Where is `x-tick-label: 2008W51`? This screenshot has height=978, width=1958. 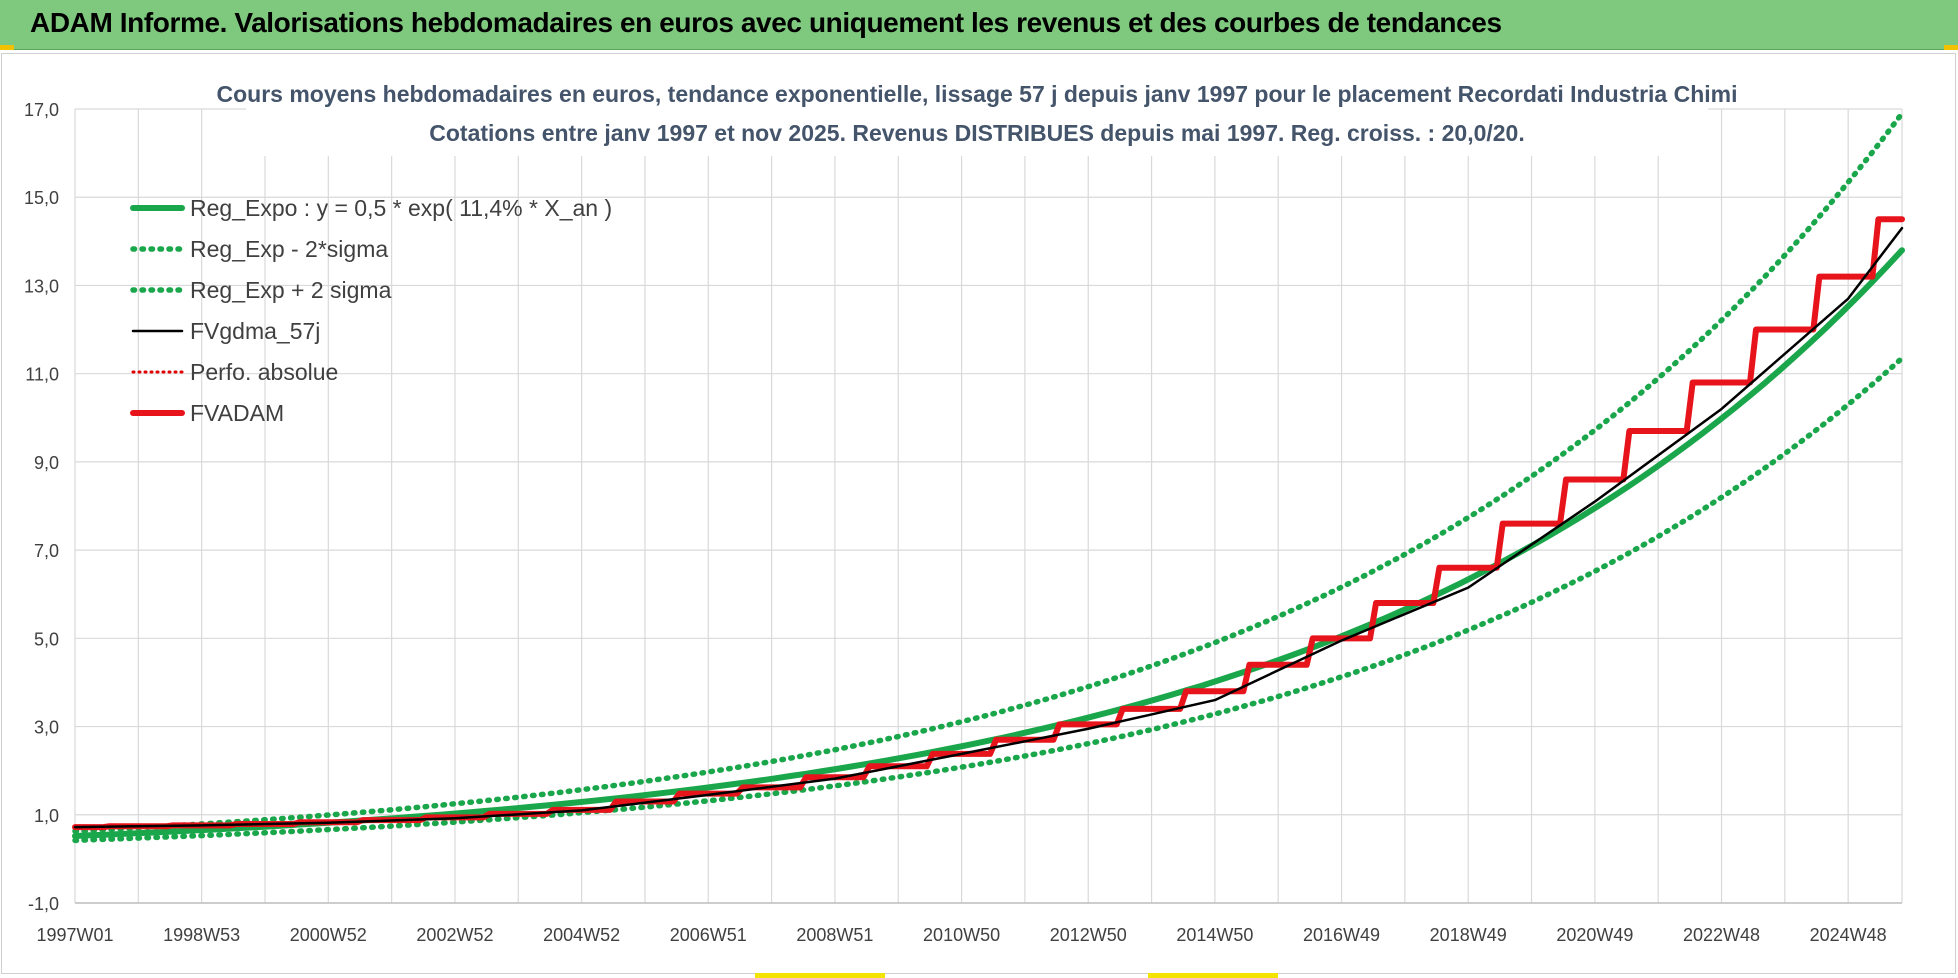
x-tick-label: 2008W51 is located at coordinates (834, 935).